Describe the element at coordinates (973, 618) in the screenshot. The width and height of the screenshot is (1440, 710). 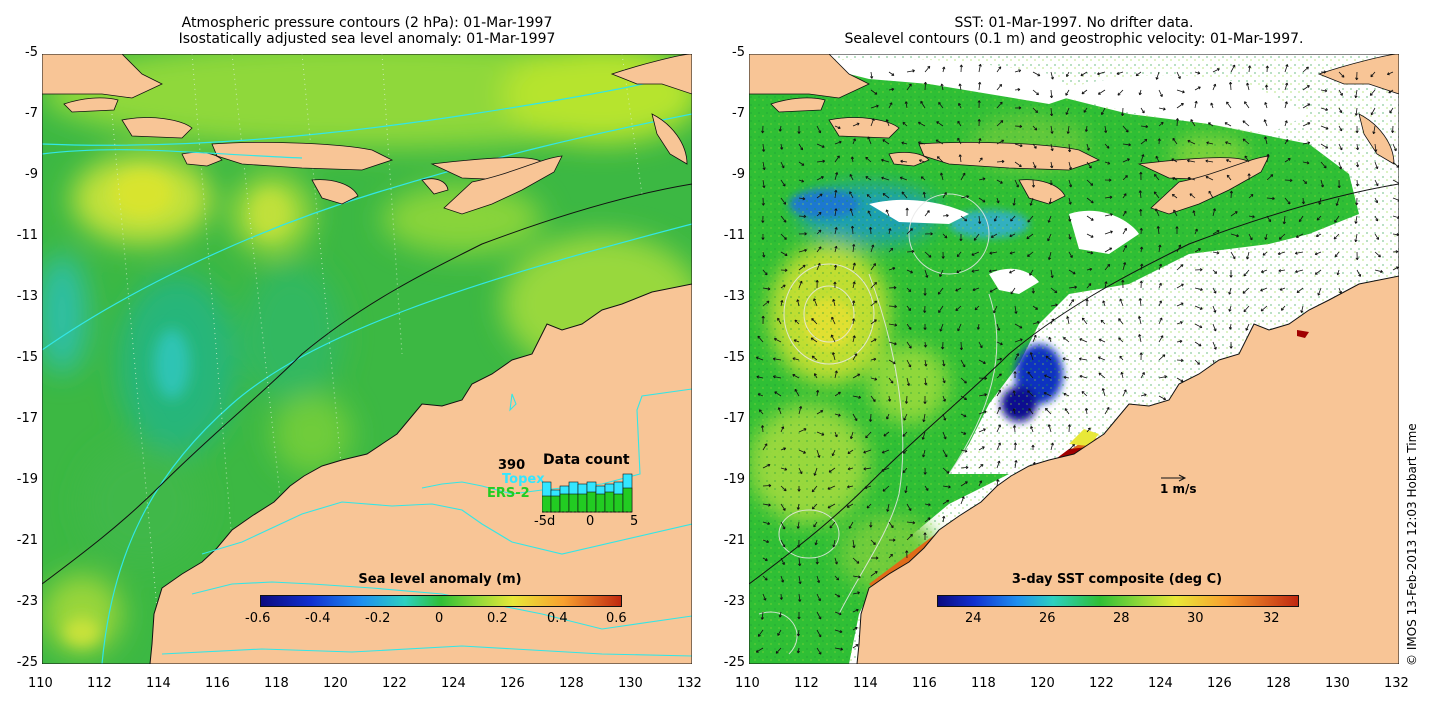
I see `right-cb-tick-24: 24` at that location.